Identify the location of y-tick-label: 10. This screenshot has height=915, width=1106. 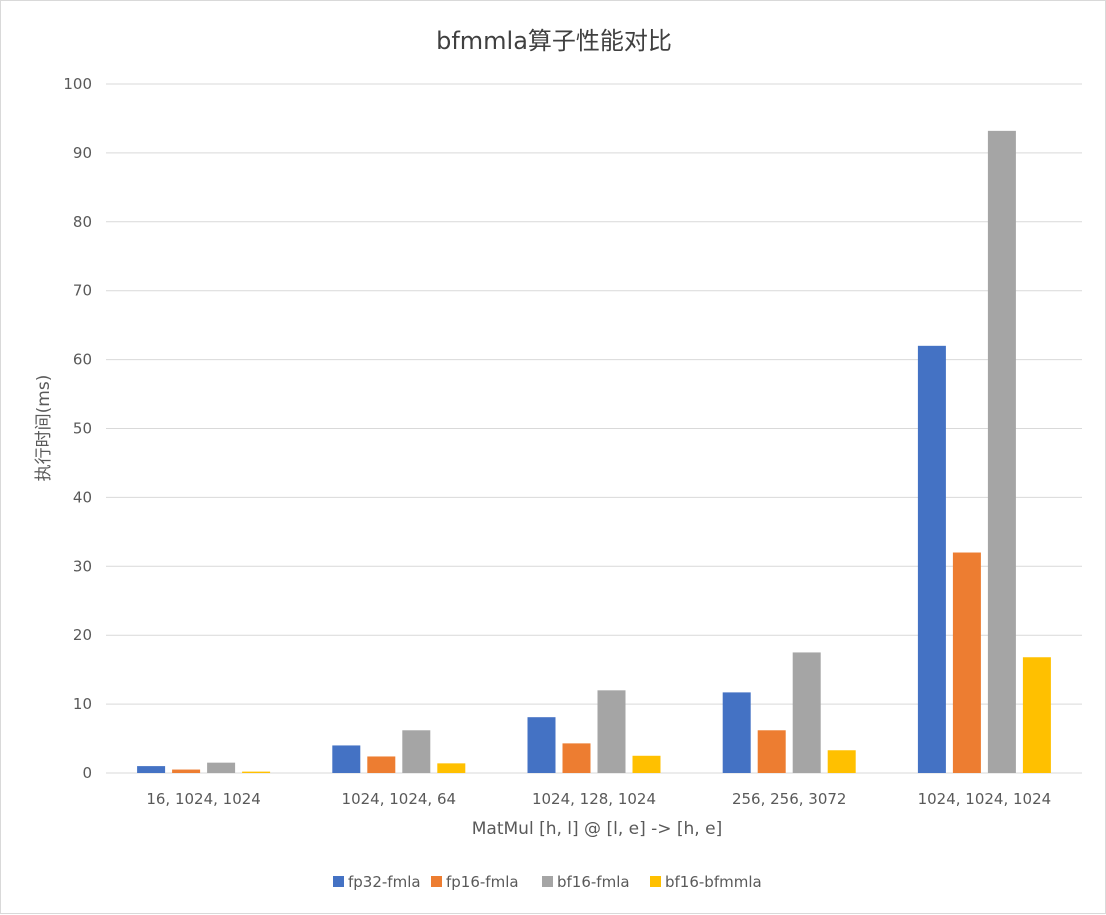
(82, 704).